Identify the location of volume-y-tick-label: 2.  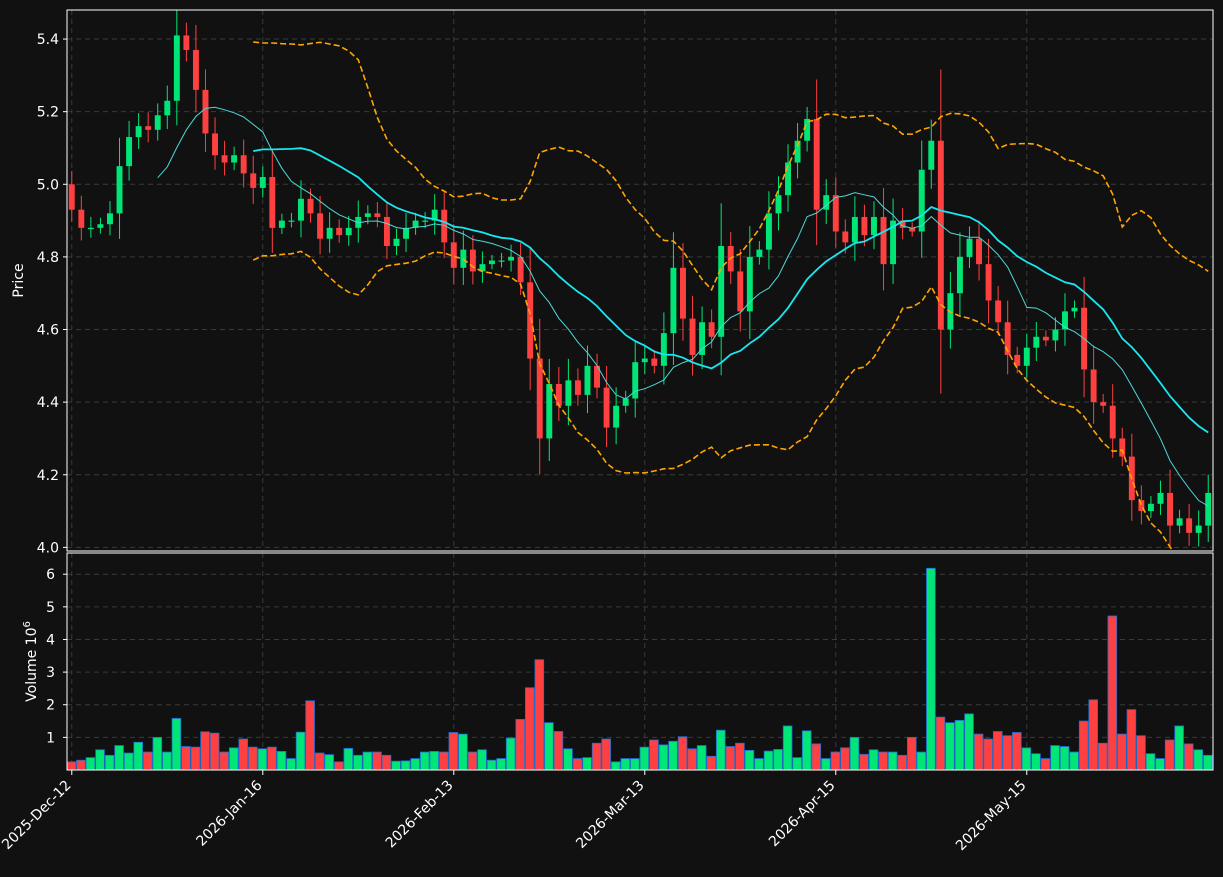
(50, 706).